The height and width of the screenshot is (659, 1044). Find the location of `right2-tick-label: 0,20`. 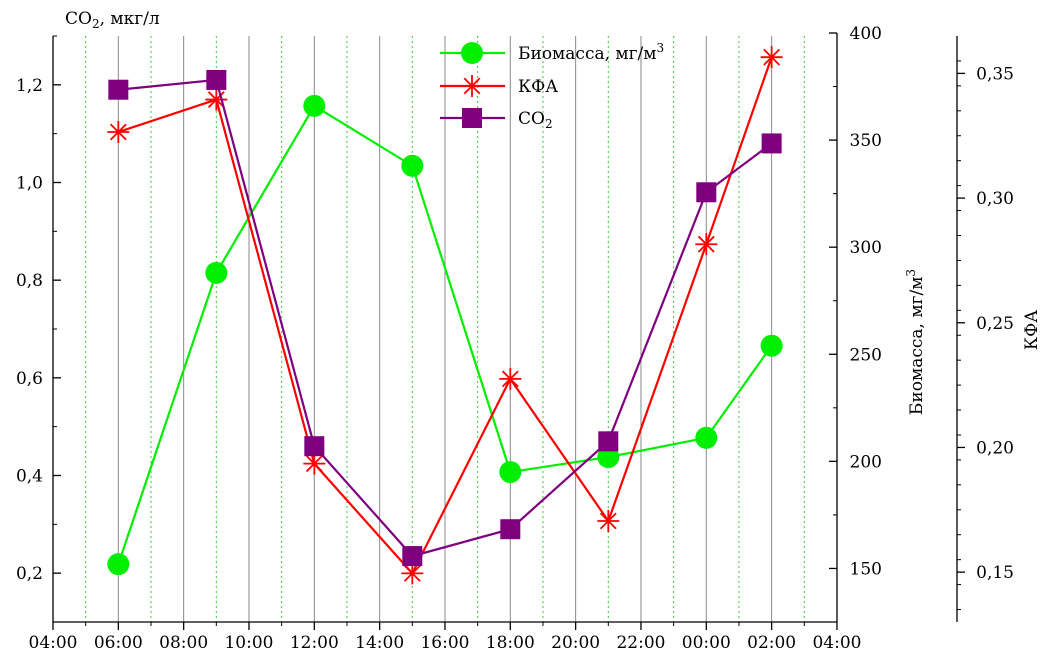

right2-tick-label: 0,20 is located at coordinates (995, 448).